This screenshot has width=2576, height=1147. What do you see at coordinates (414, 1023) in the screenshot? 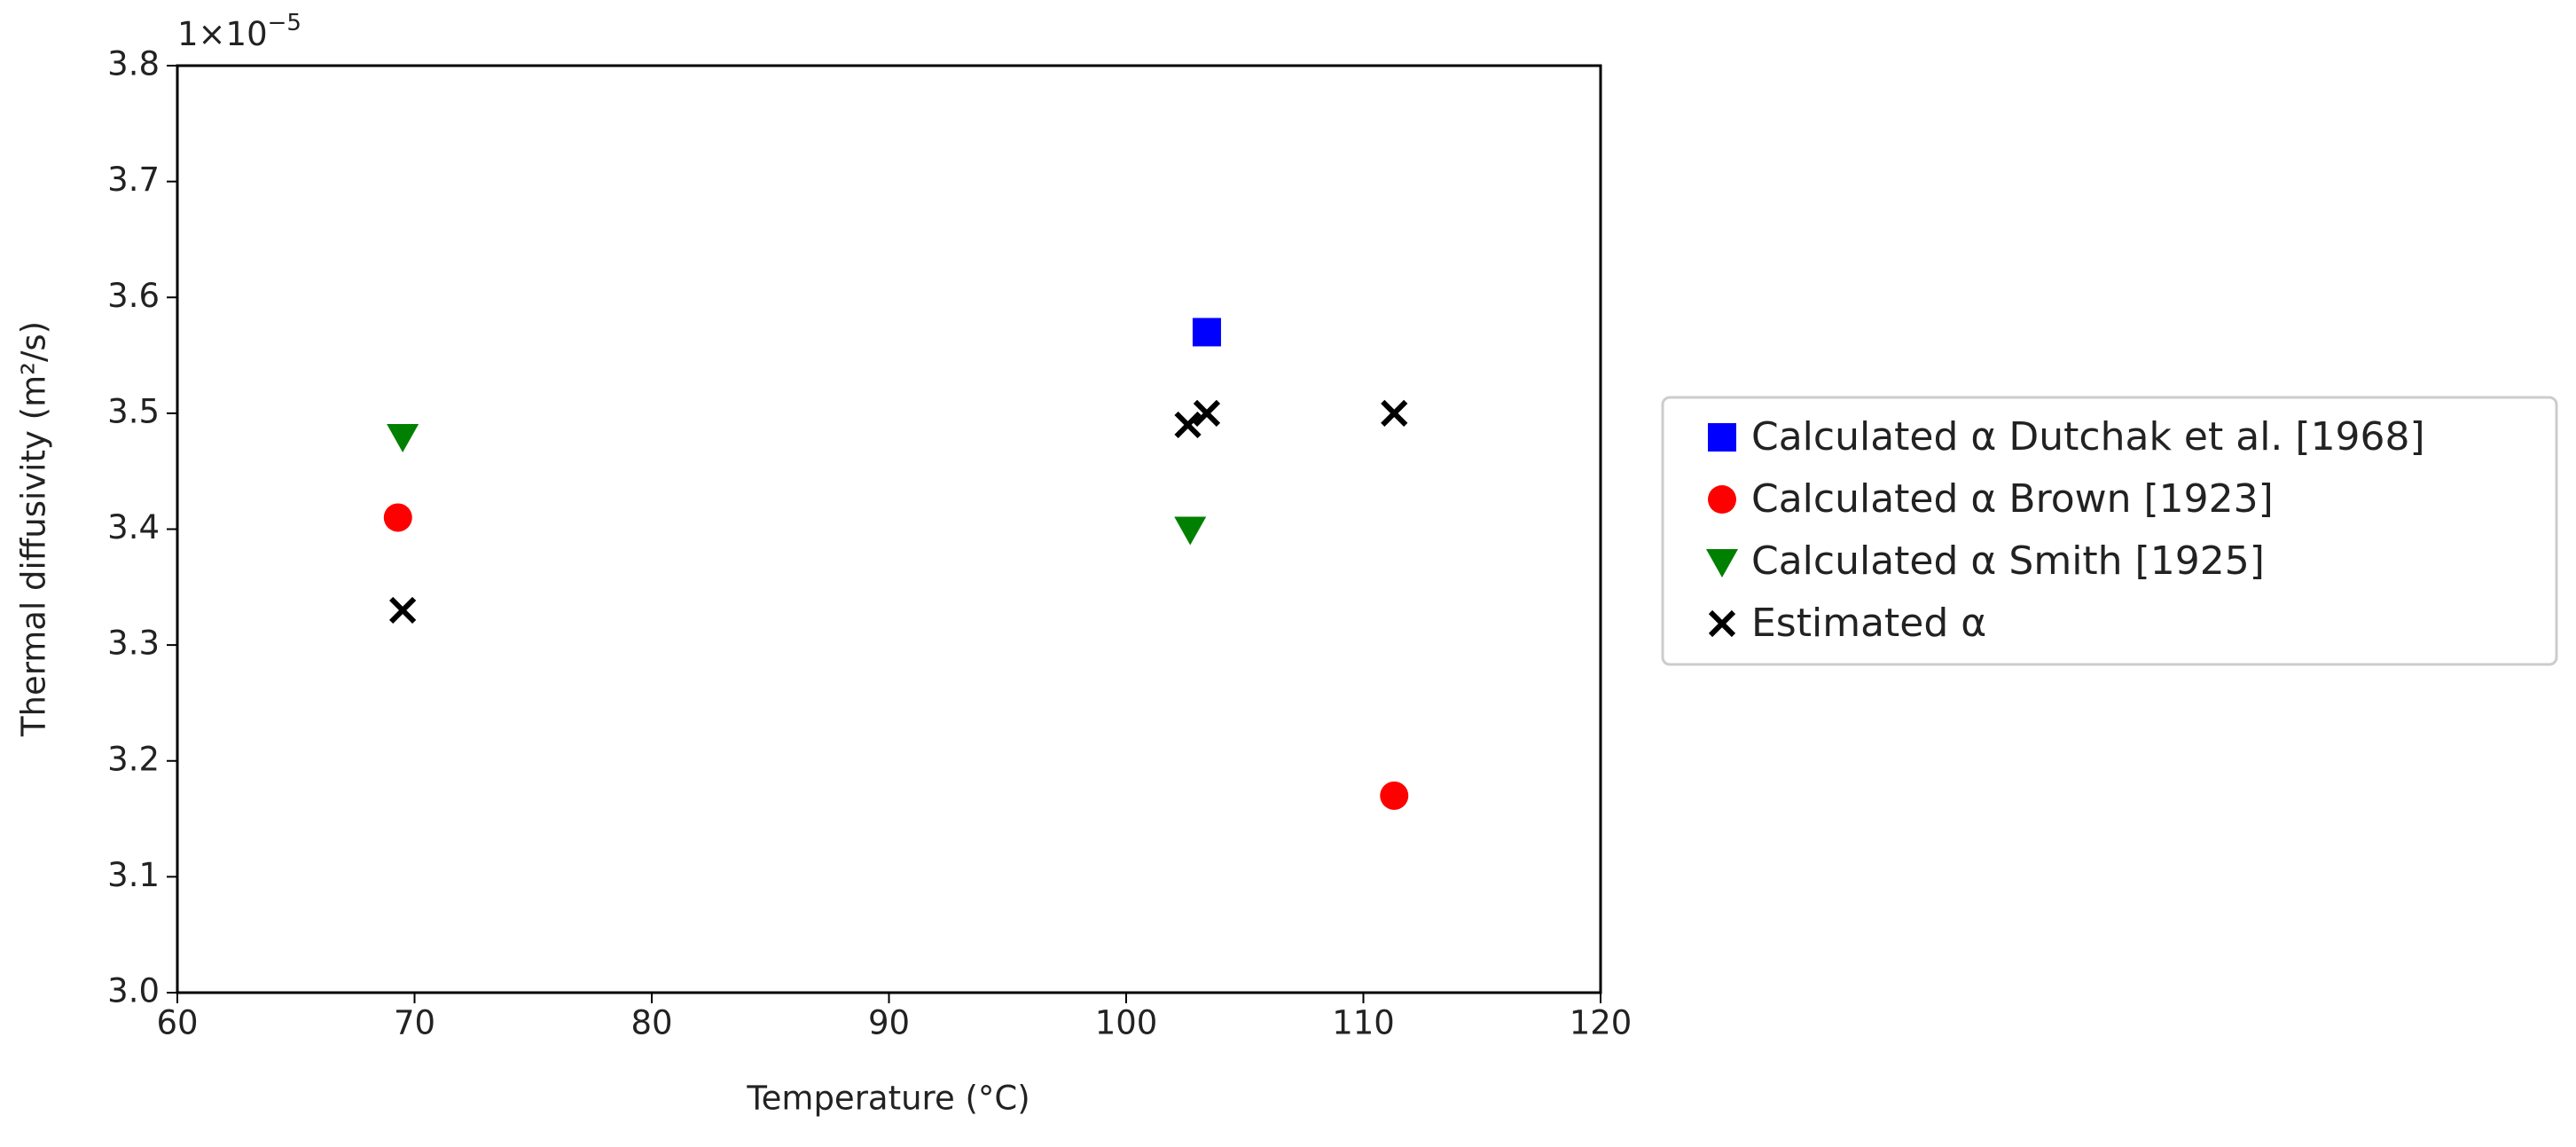
I see `x-tick-label: 70` at bounding box center [414, 1023].